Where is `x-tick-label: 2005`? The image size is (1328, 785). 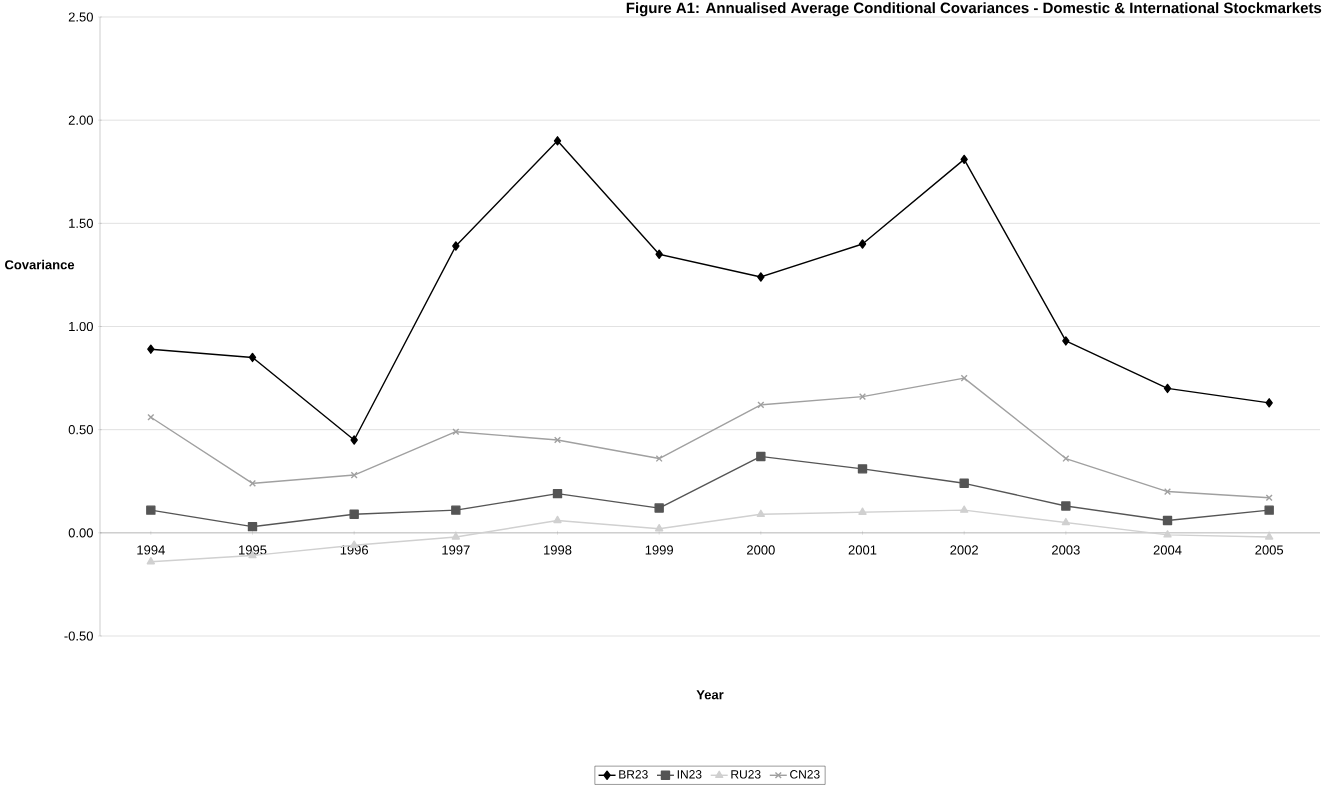
x-tick-label: 2005 is located at coordinates (1269, 550).